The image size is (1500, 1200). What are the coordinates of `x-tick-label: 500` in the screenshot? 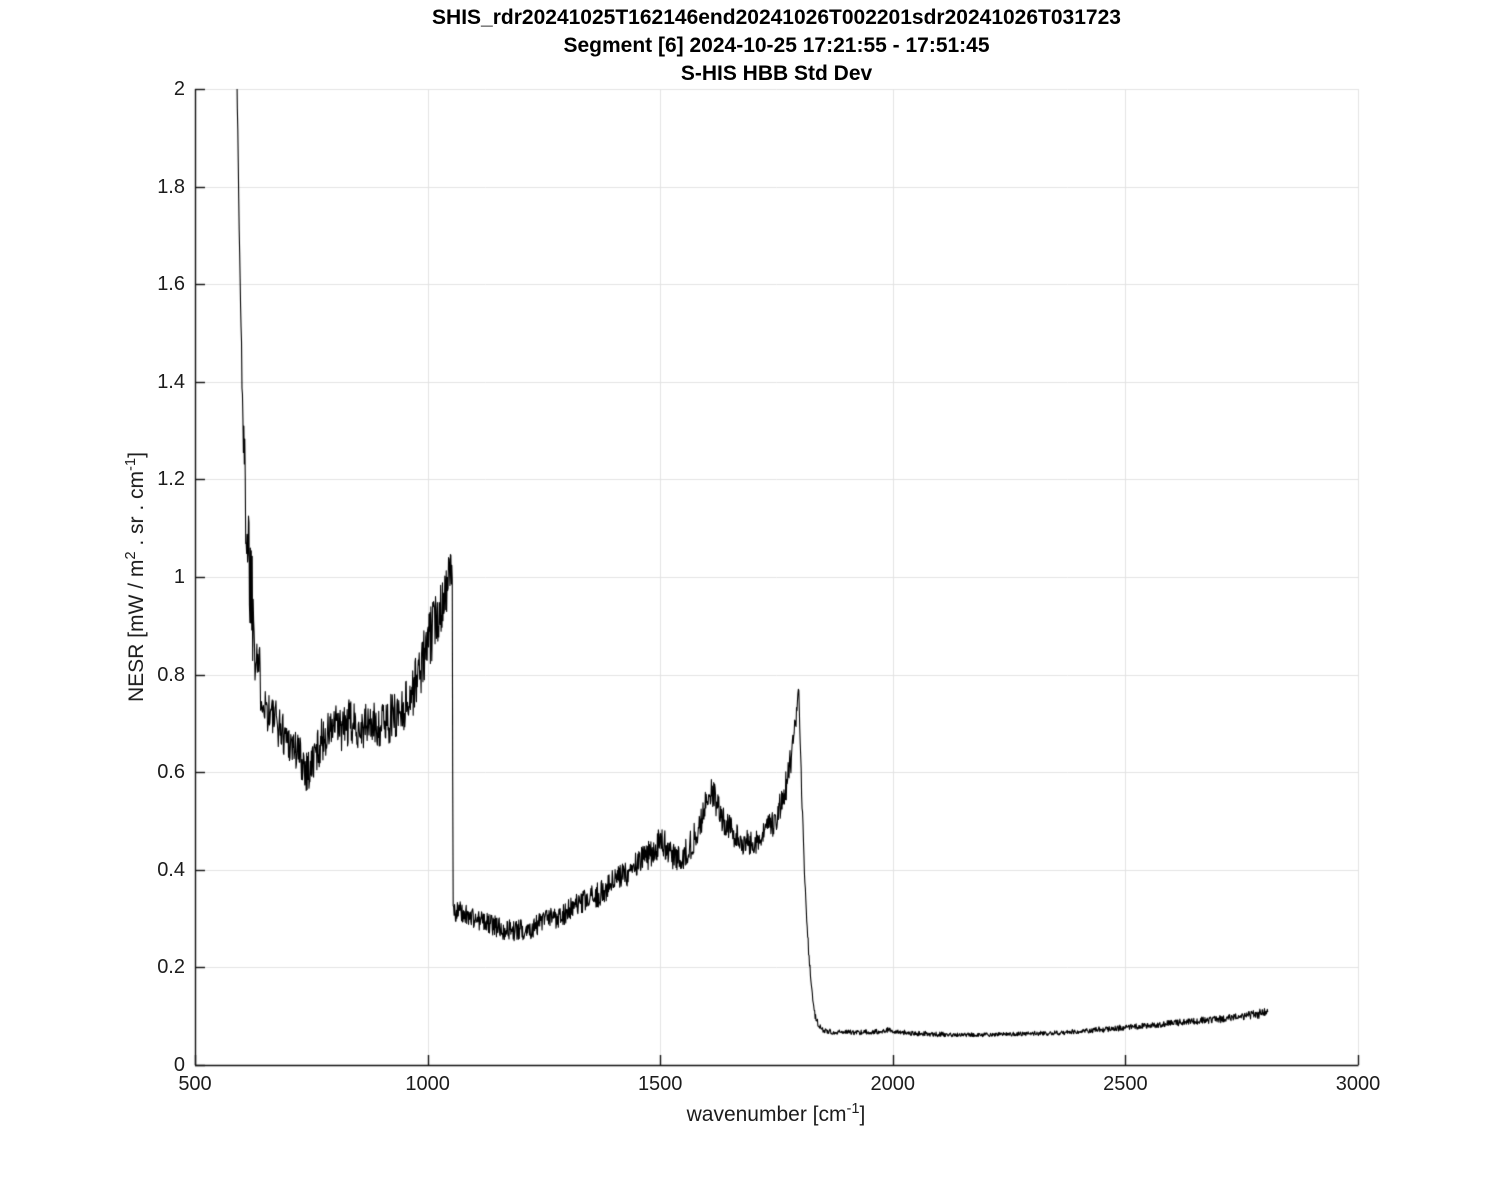 It's located at (195, 1084).